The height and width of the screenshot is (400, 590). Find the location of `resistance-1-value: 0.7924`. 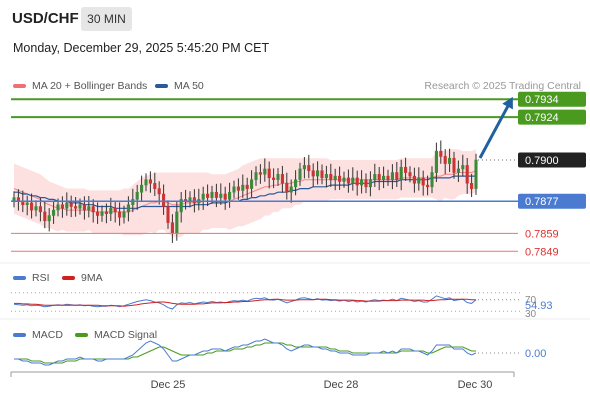

resistance-1-value: 0.7924 is located at coordinates (542, 118).